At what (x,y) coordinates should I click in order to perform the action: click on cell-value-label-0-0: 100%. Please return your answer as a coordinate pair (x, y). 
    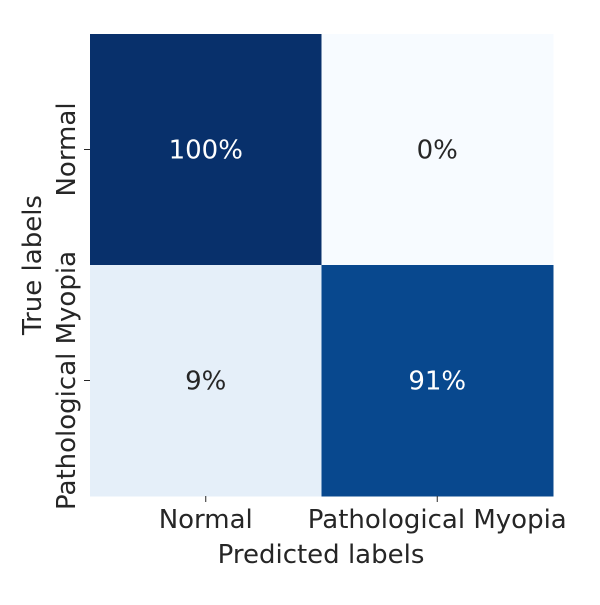
    Looking at the image, I should click on (206, 151).